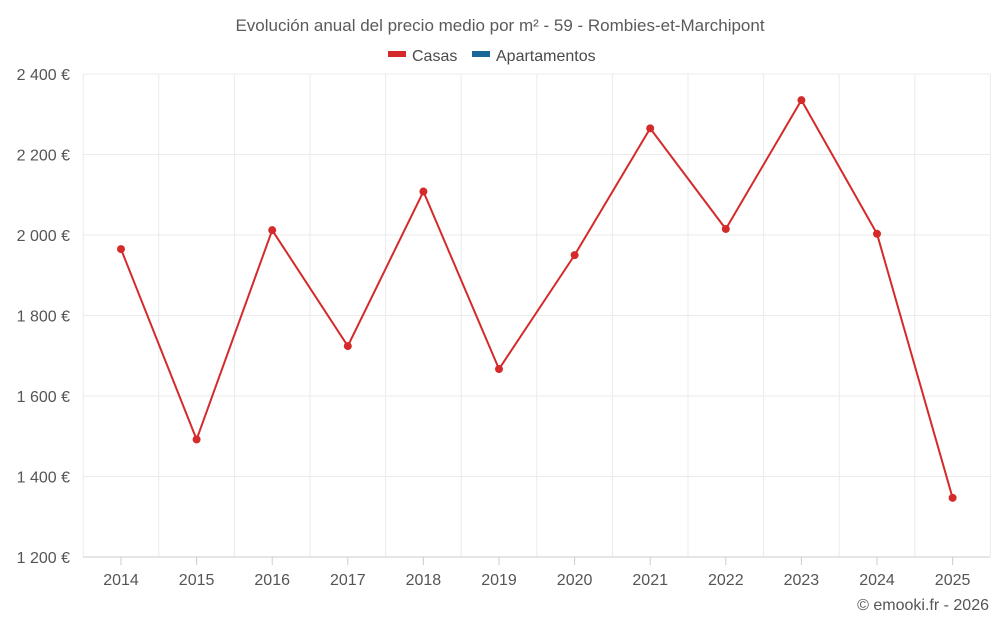  Describe the element at coordinates (574, 255) in the screenshot. I see `data-point-2020` at that location.